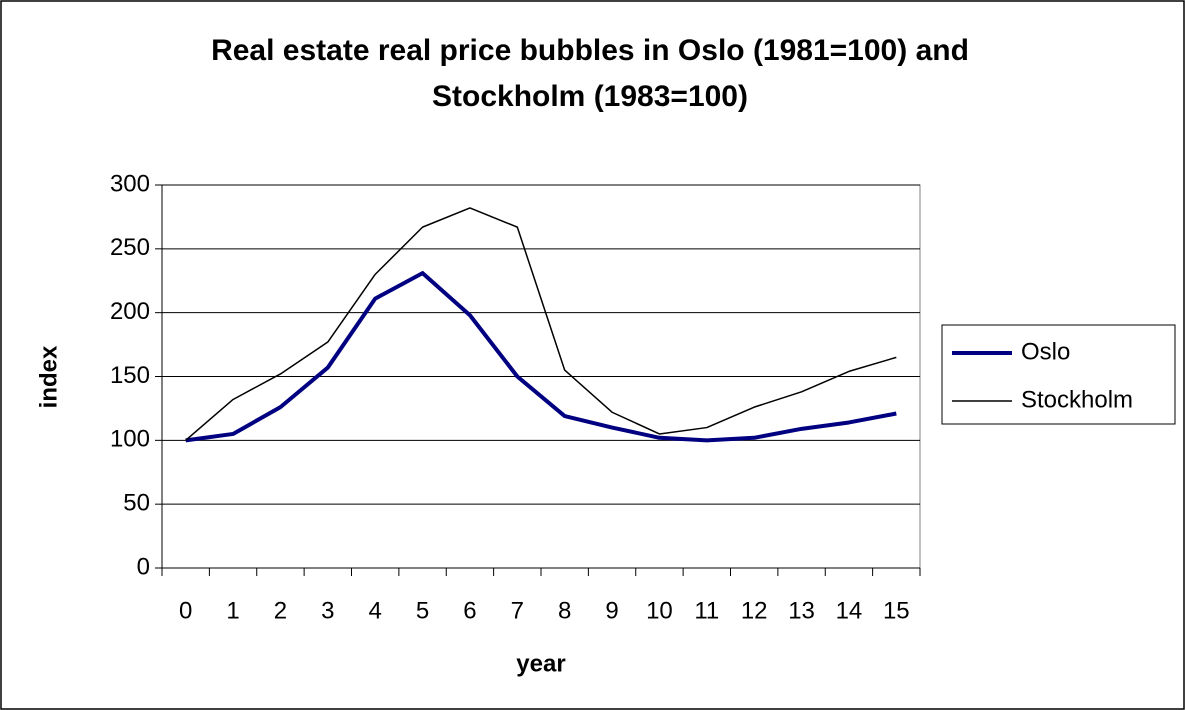 Image resolution: width=1185 pixels, height=710 pixels. I want to click on x-tick-label: 11, so click(706, 610).